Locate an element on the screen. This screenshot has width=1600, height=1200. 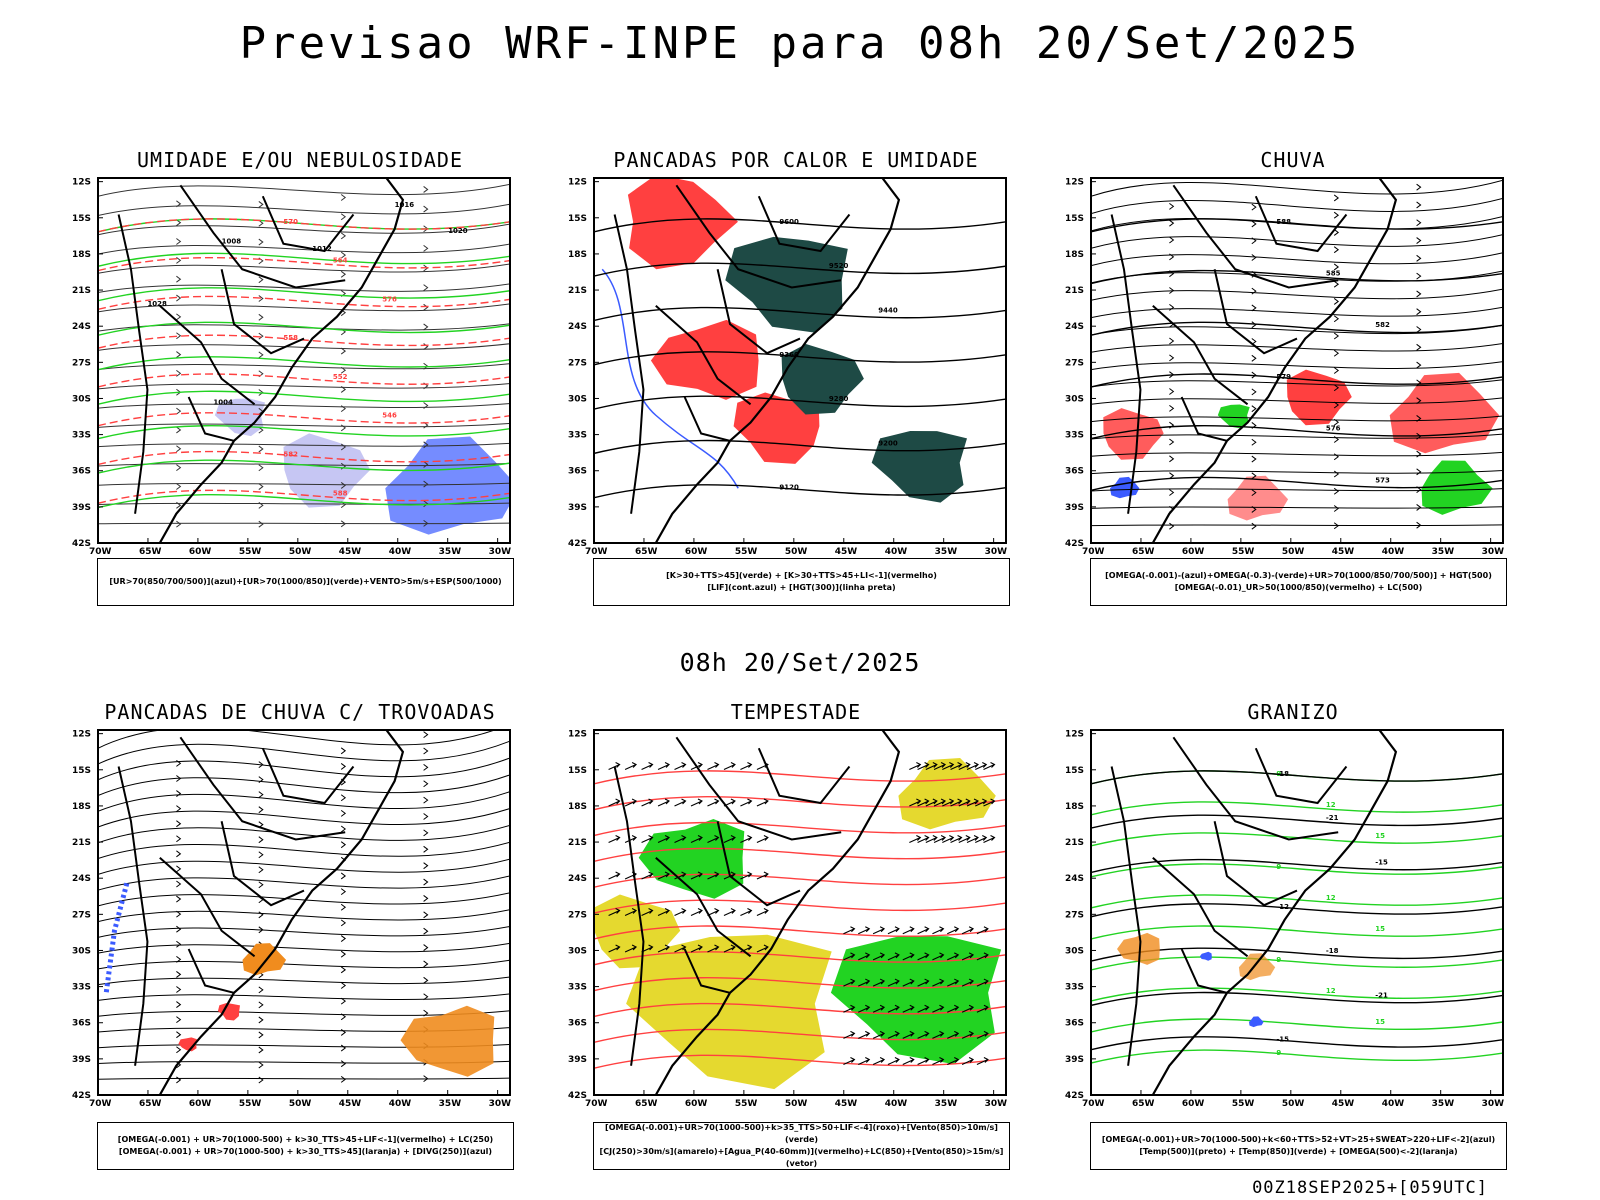
map-content is located at coordinates (800, 912).